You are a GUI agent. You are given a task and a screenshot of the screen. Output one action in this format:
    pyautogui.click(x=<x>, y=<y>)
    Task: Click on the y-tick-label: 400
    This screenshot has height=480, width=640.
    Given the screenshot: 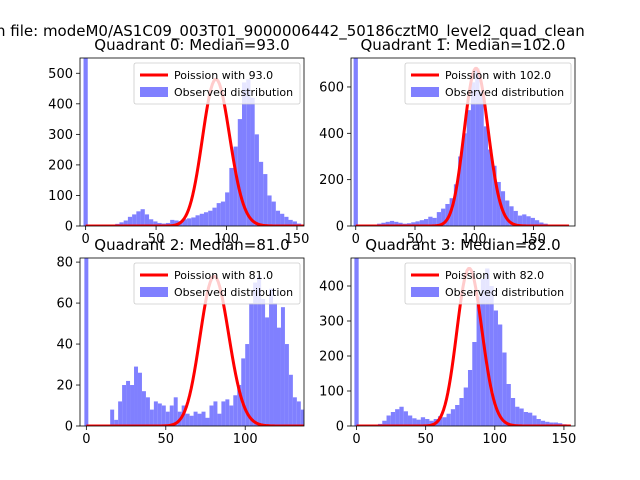 What is the action you would take?
    pyautogui.click(x=331, y=134)
    